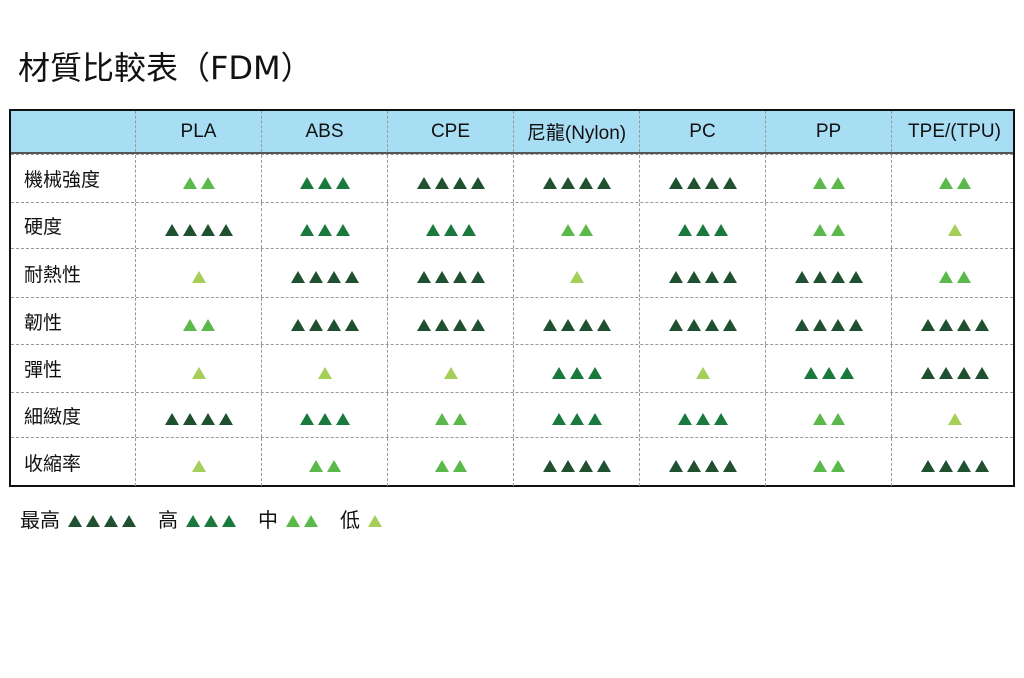 The height and width of the screenshot is (678, 1024). I want to click on legend: 最高 高 中 低, so click(212, 518).